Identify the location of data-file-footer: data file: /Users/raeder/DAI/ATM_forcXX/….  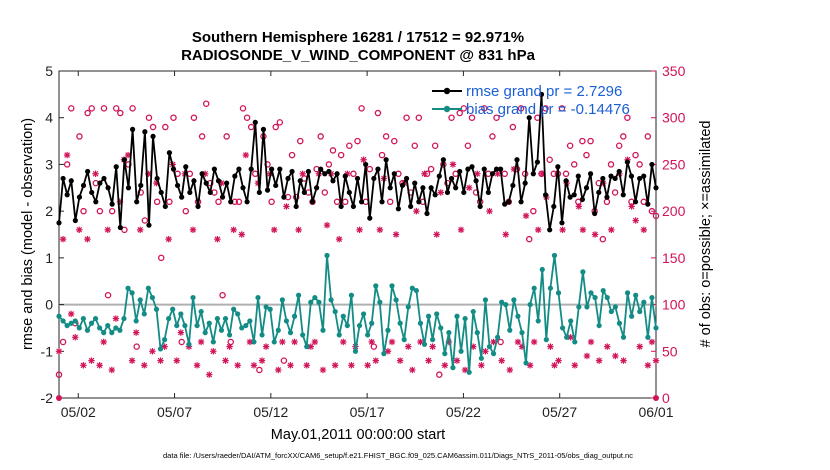
(398, 455).